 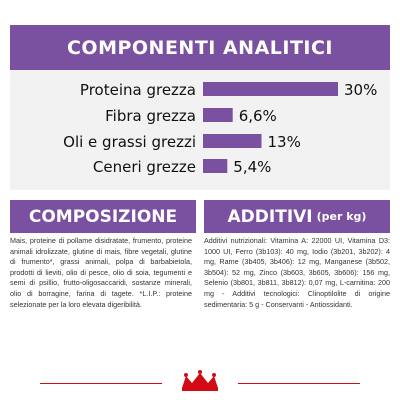 I want to click on value-label: 13%, so click(x=284, y=142).